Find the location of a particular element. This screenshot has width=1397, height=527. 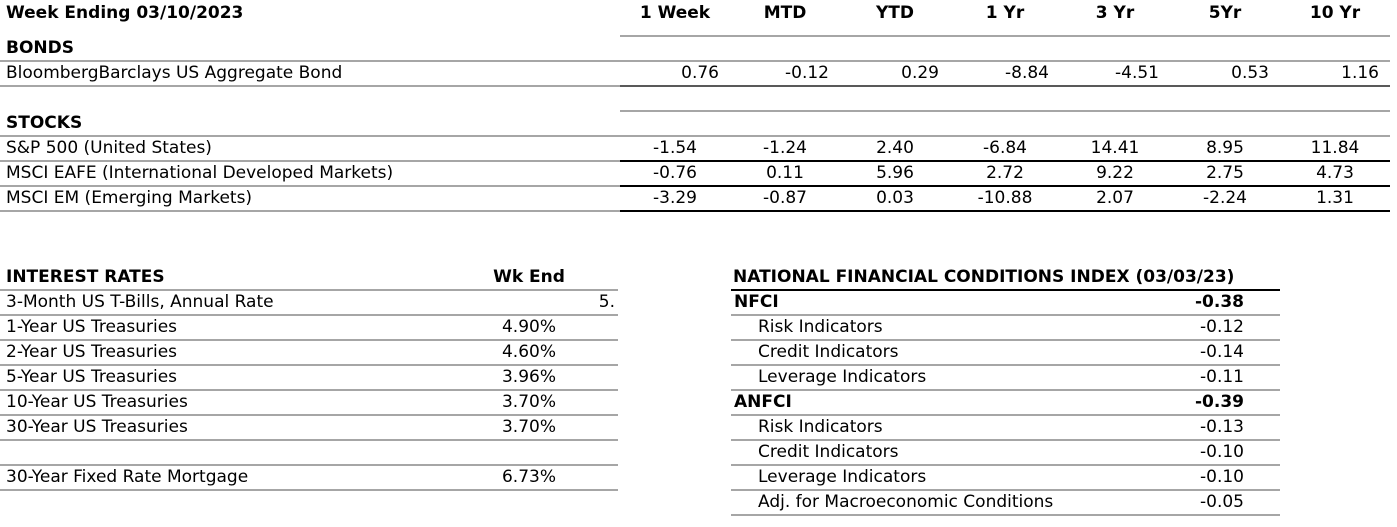

row-label: 2-Year US Treasuries is located at coordinates (92, 352).